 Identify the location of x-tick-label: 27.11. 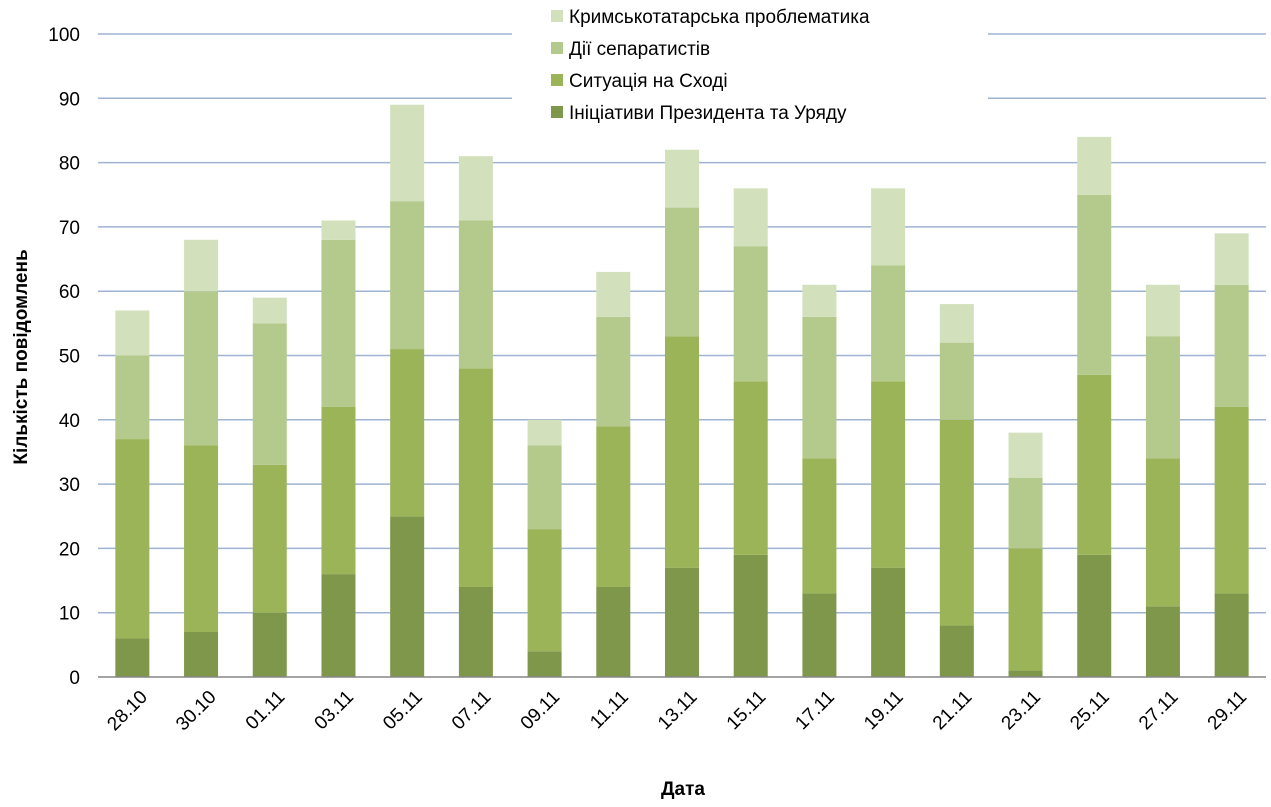
(1158, 710).